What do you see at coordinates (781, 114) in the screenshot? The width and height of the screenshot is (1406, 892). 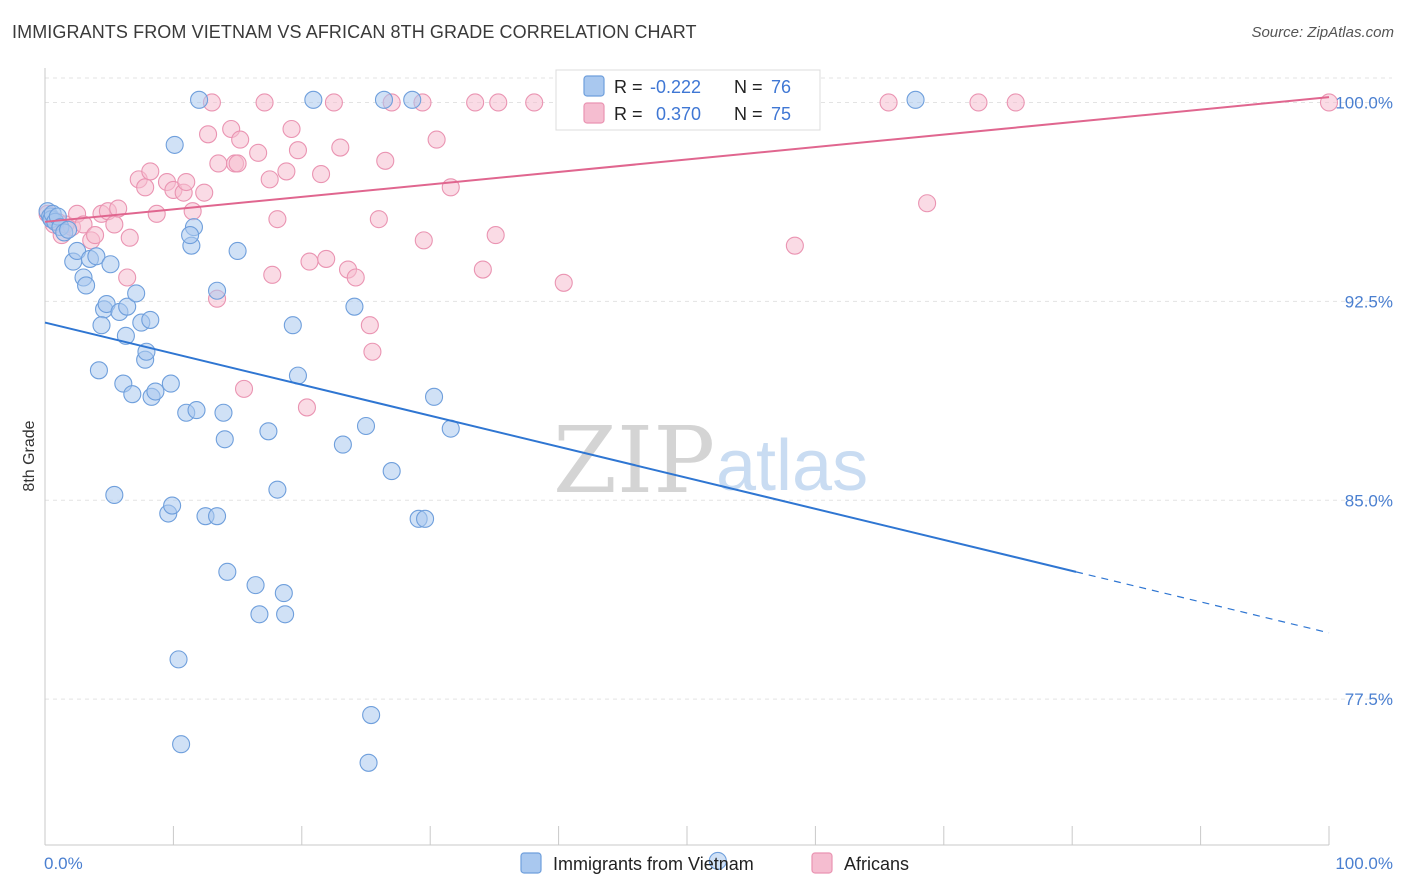 I see `legend-n-value-africans: 75` at bounding box center [781, 114].